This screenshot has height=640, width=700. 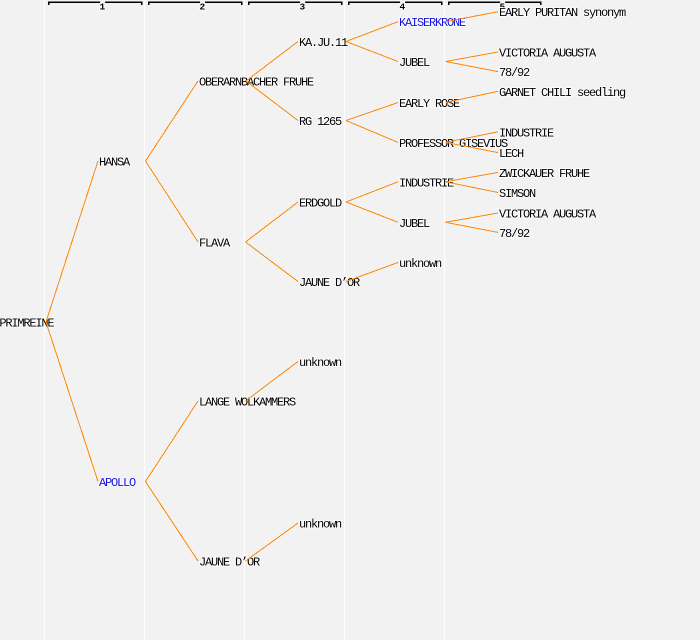 What do you see at coordinates (544, 174) in the screenshot?
I see `svg-text: ZWICKAUER FRUHE` at bounding box center [544, 174].